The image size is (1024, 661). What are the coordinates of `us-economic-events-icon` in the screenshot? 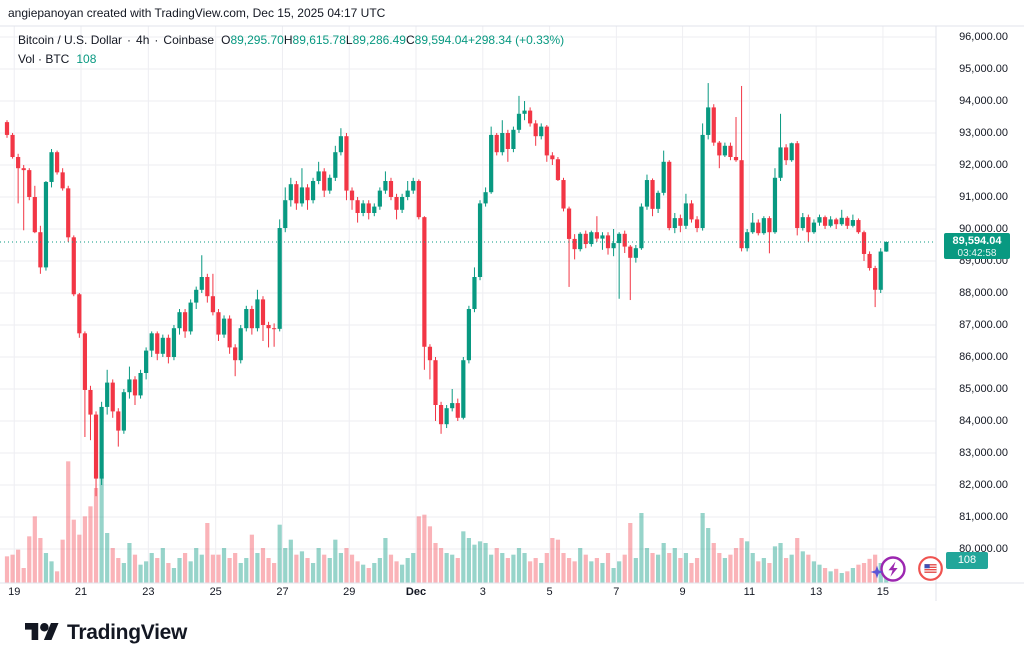 It's located at (930, 568).